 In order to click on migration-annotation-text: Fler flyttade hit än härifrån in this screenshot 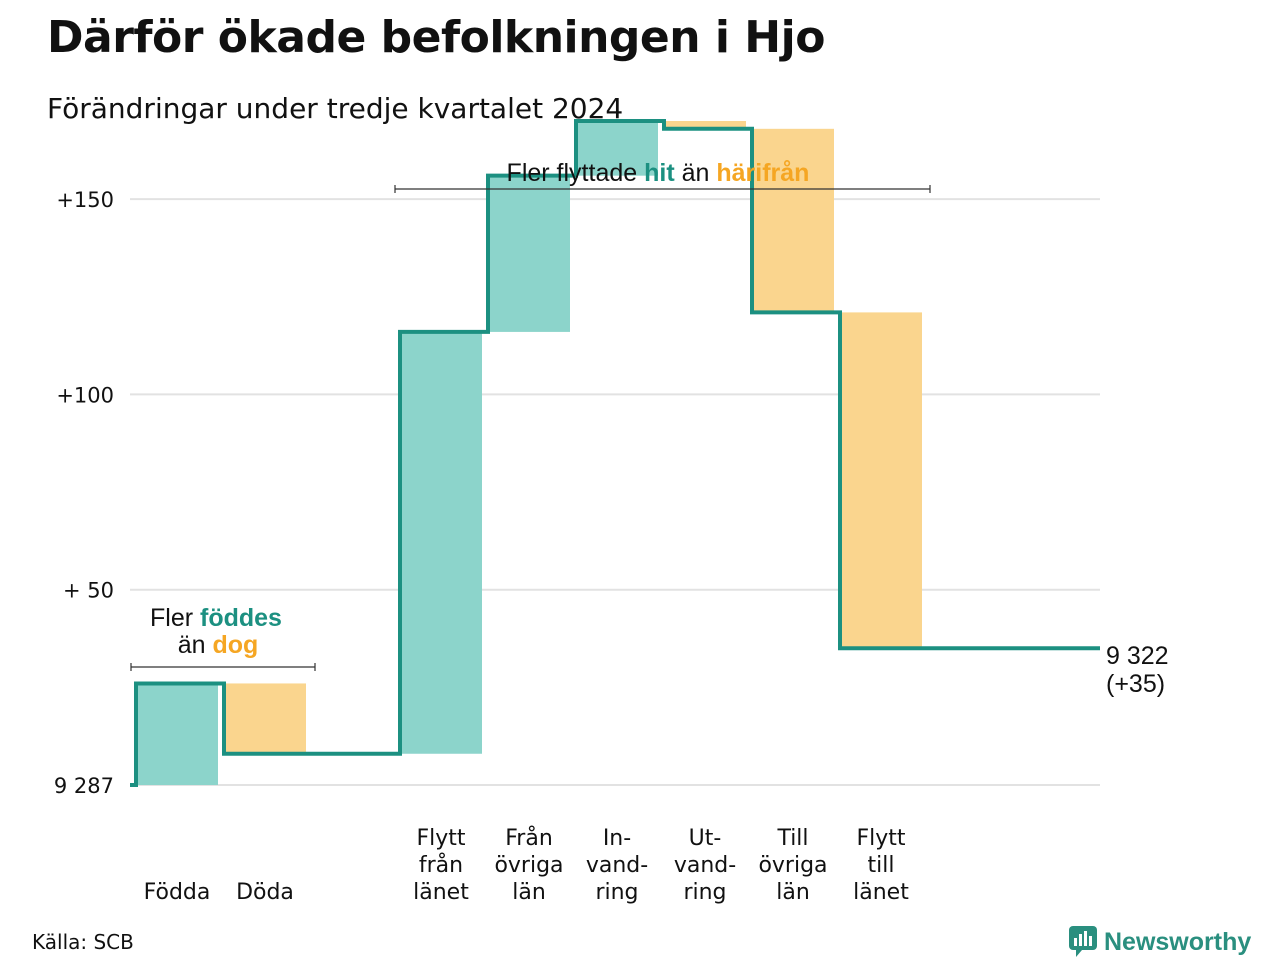, I will do `click(658, 173)`.